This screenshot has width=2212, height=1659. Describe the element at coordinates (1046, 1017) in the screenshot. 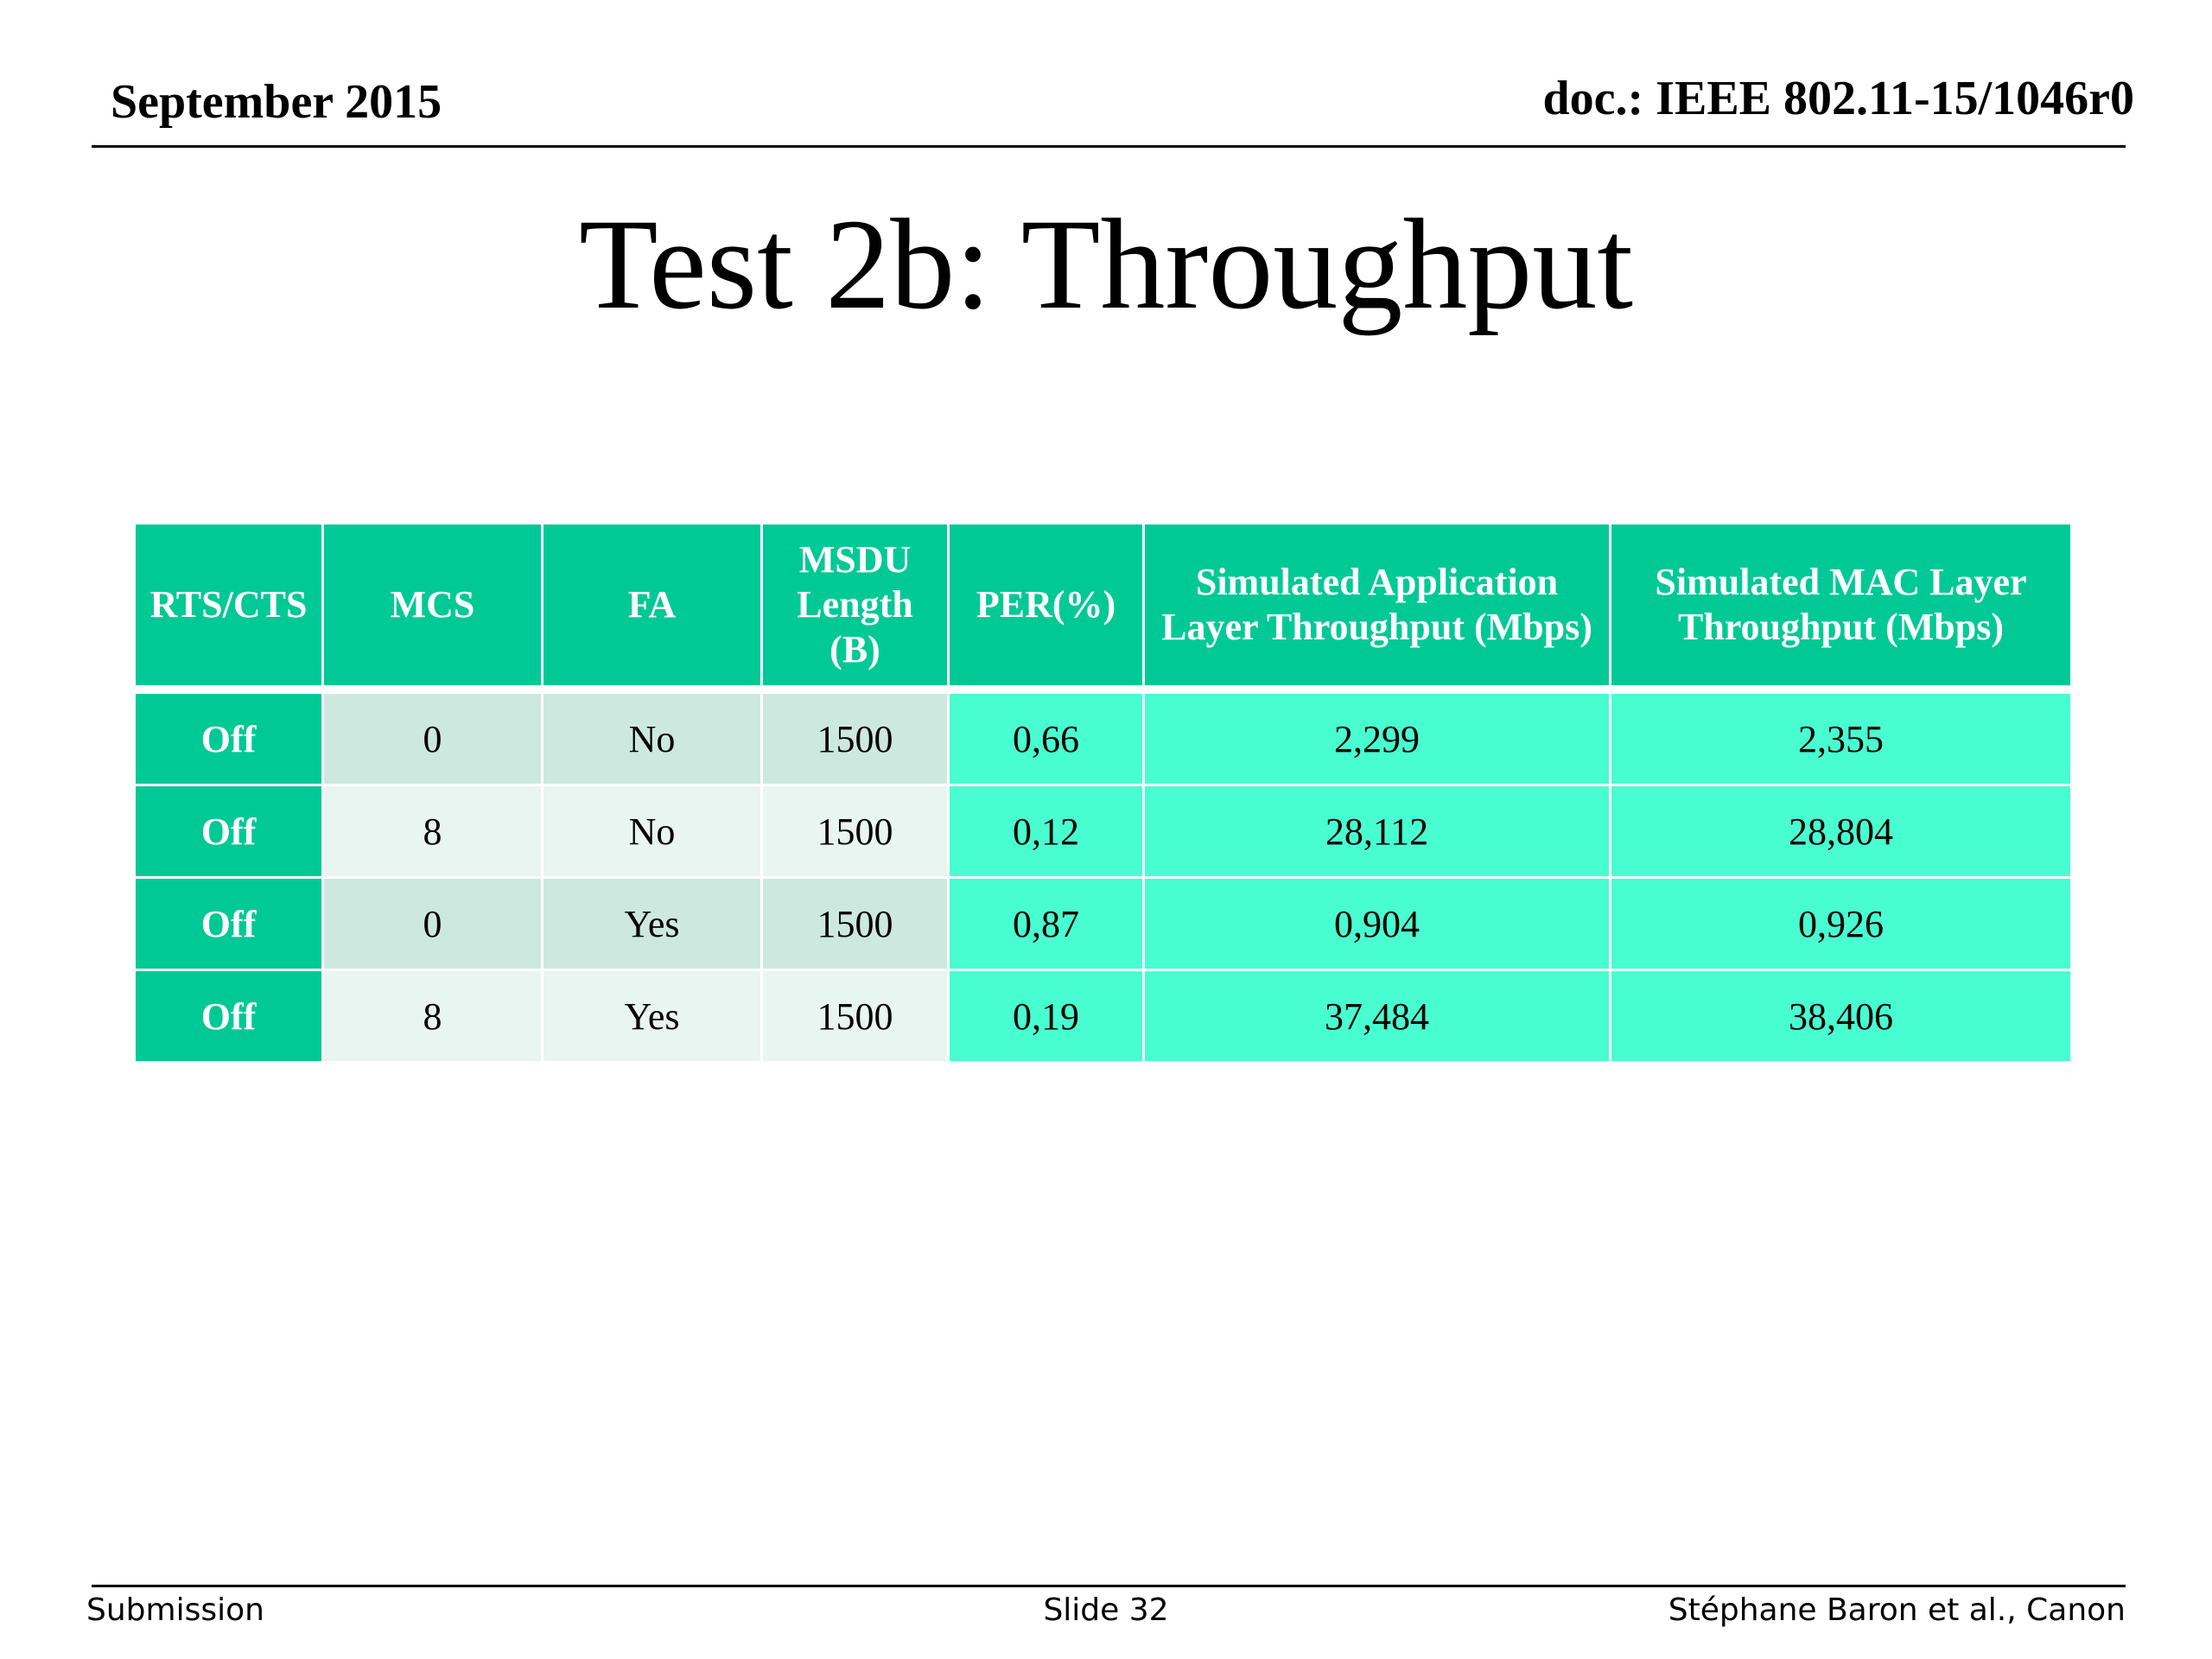

I see `cell-per: 0,19` at that location.